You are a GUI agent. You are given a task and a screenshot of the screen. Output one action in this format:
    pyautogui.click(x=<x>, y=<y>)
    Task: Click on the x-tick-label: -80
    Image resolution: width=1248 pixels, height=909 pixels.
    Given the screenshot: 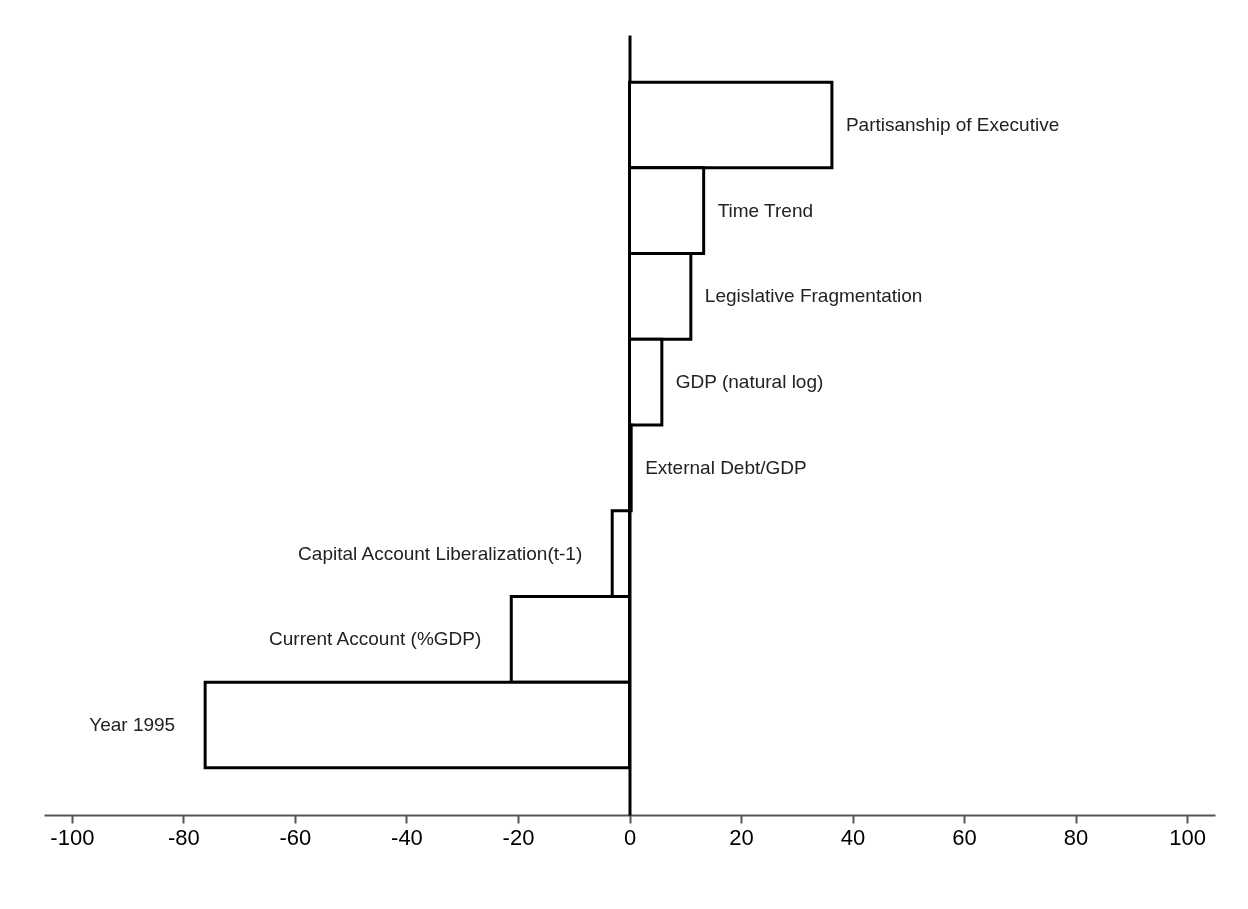 What is the action you would take?
    pyautogui.click(x=184, y=837)
    